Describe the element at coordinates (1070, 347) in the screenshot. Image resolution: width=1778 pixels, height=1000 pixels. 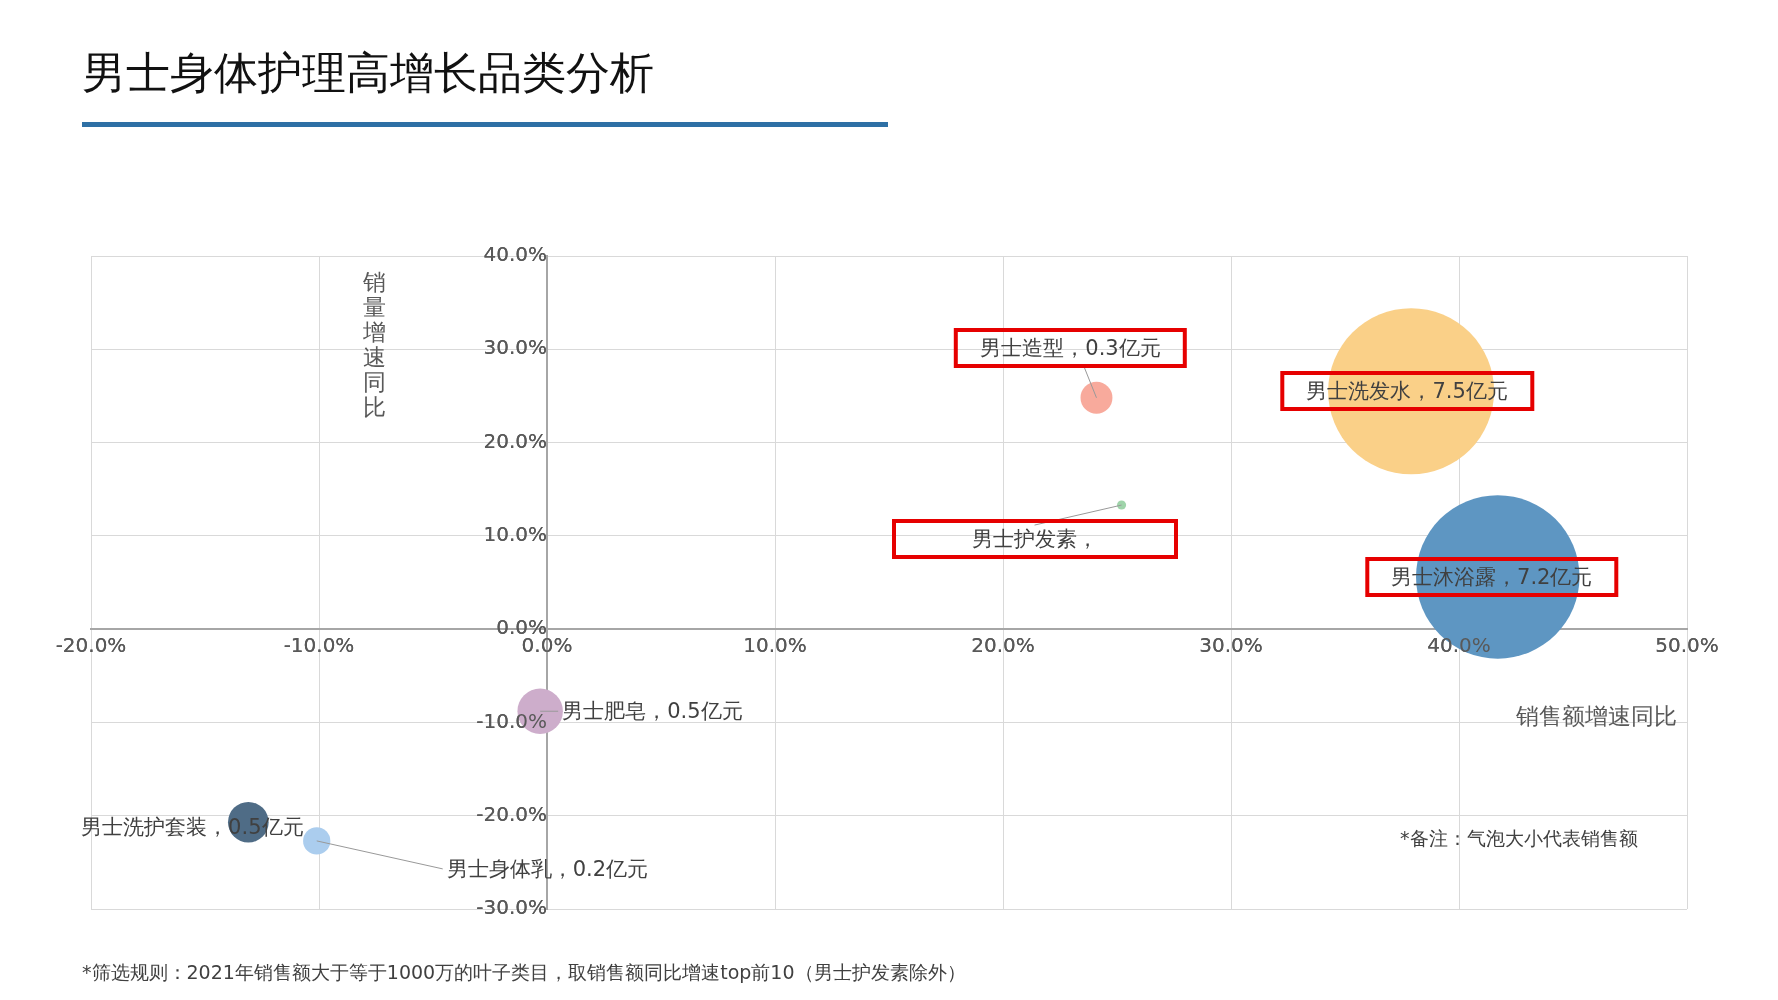
I see `annotation: 男士造型，0.3亿元` at that location.